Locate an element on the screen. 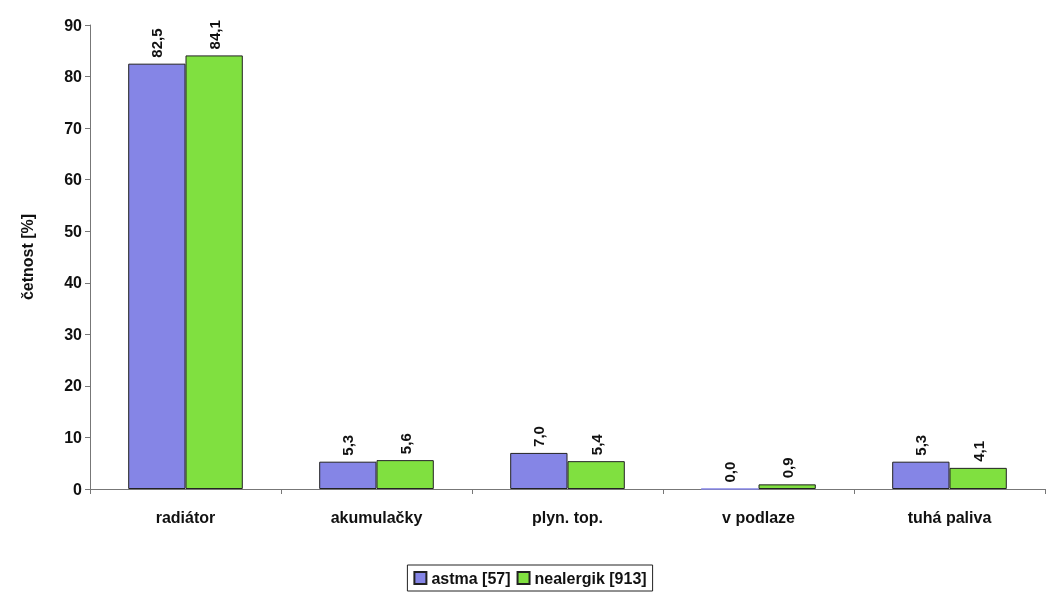  bar is located at coordinates (787, 486).